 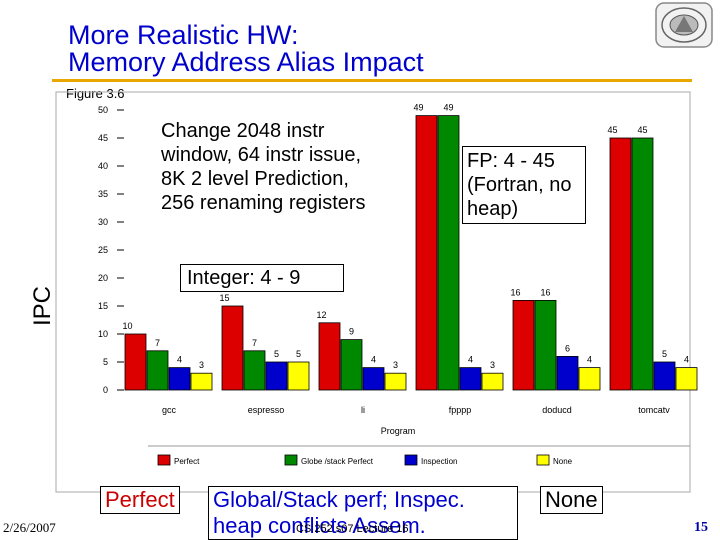 What do you see at coordinates (105, 362) in the screenshot?
I see `y-tick-label: 5` at bounding box center [105, 362].